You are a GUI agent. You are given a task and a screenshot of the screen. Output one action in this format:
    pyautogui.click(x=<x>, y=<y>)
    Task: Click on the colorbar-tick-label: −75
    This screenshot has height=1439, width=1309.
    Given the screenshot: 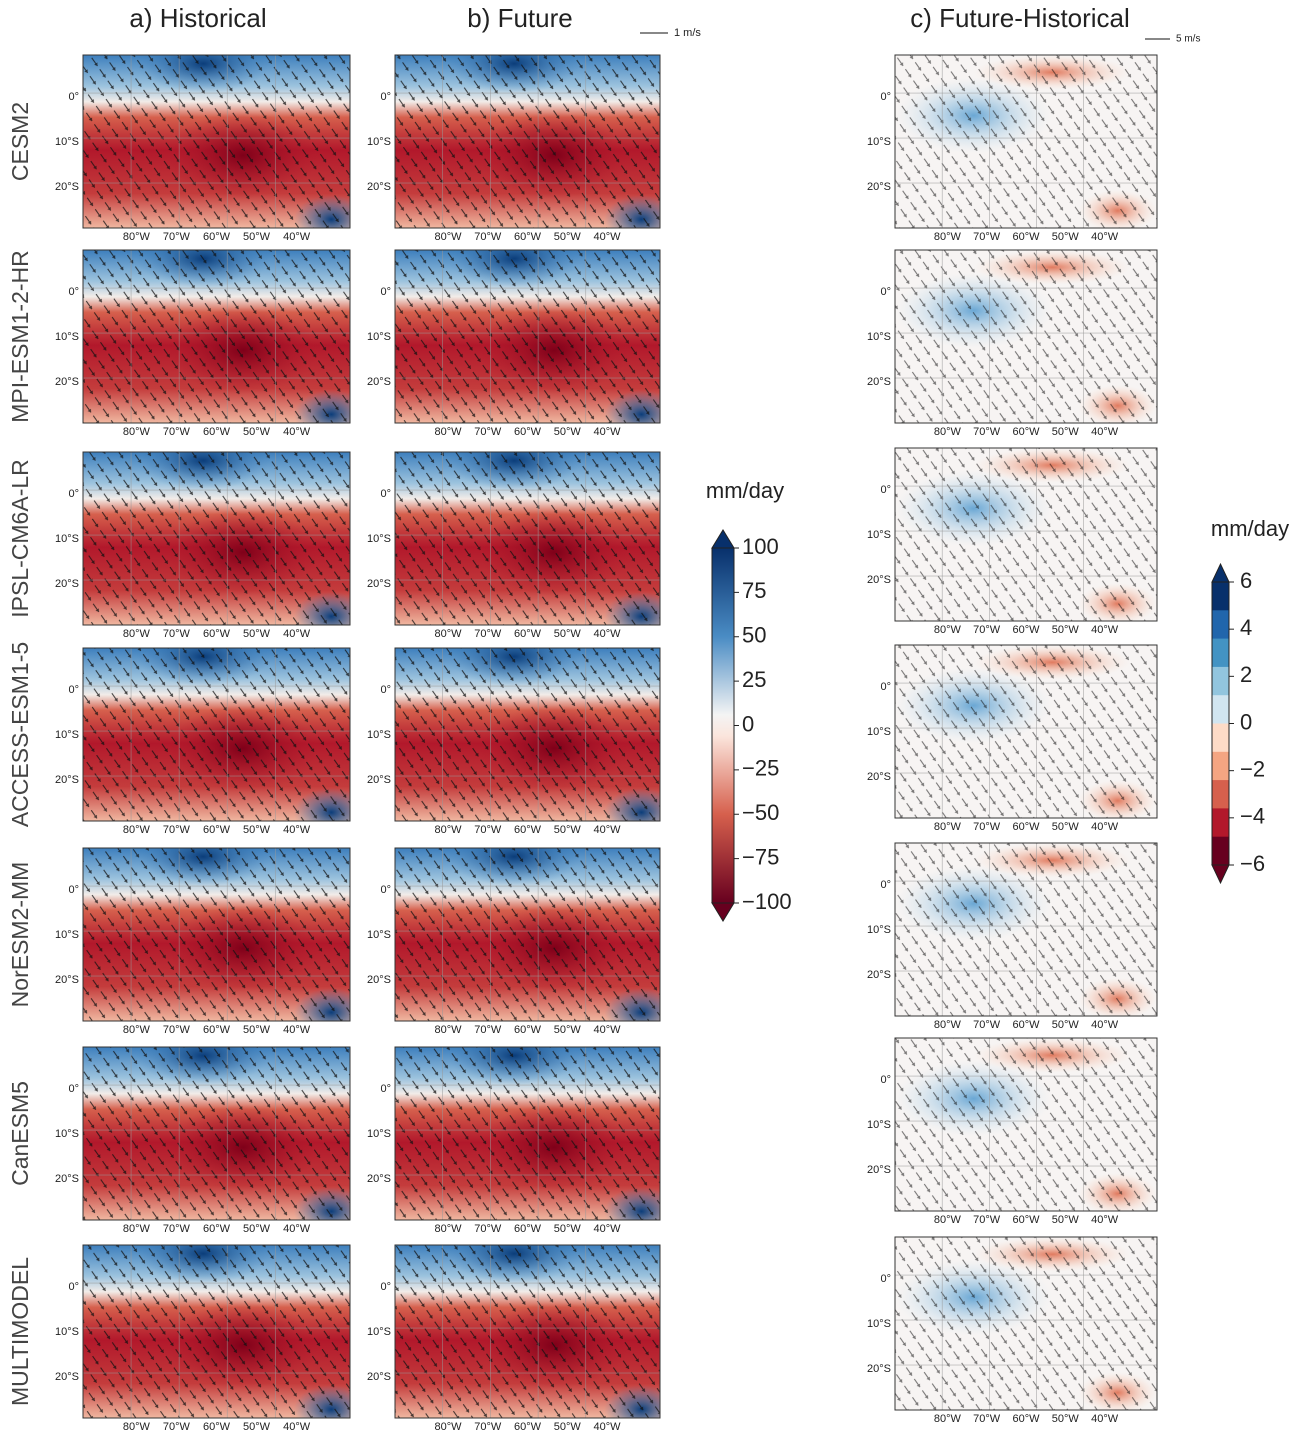 What is the action you would take?
    pyautogui.click(x=760, y=856)
    